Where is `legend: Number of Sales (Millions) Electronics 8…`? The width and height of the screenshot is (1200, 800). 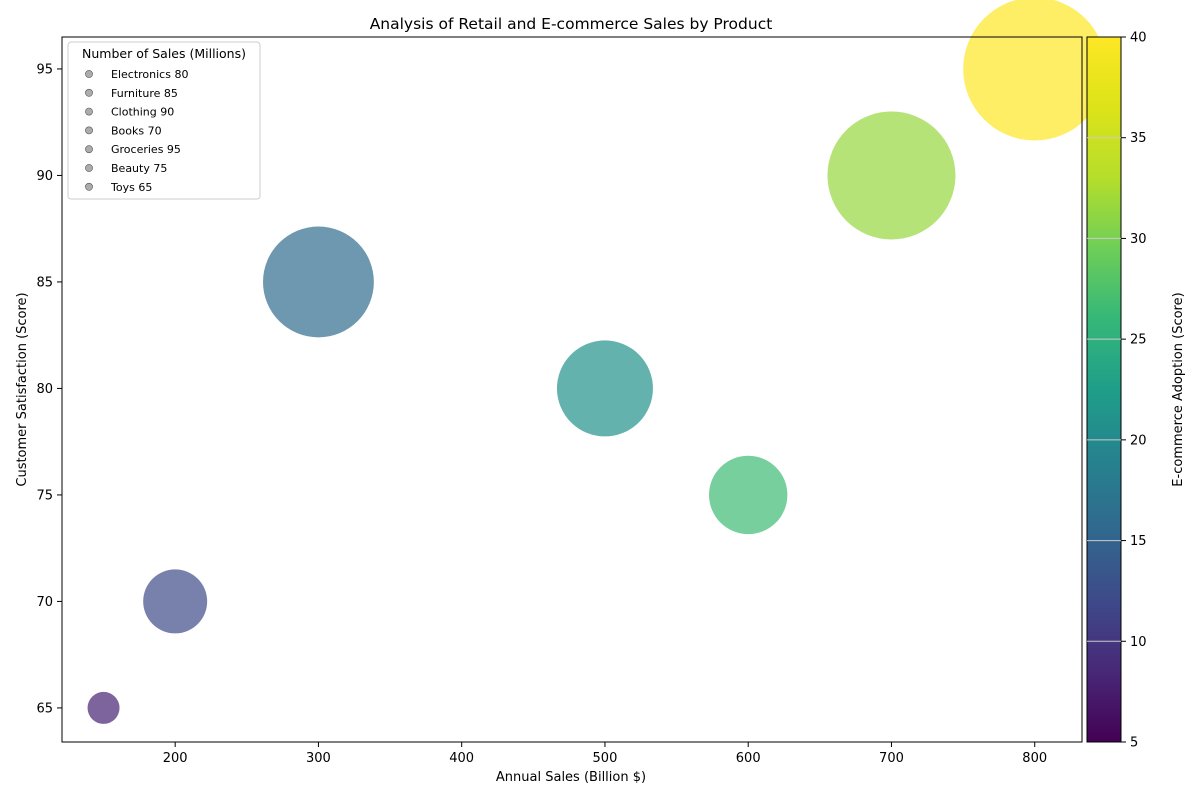
legend: Number of Sales (Millions) Electronics 8… is located at coordinates (164, 120).